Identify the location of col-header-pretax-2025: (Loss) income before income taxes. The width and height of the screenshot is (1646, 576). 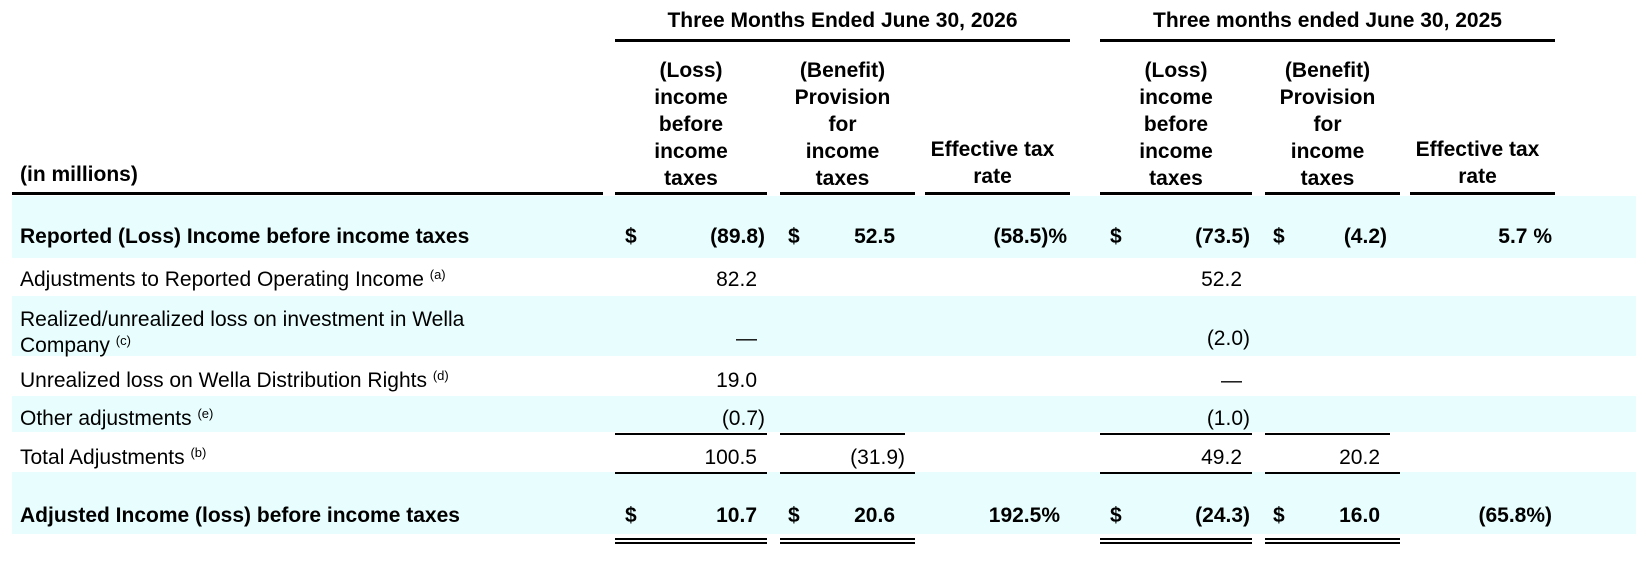
(1176, 124).